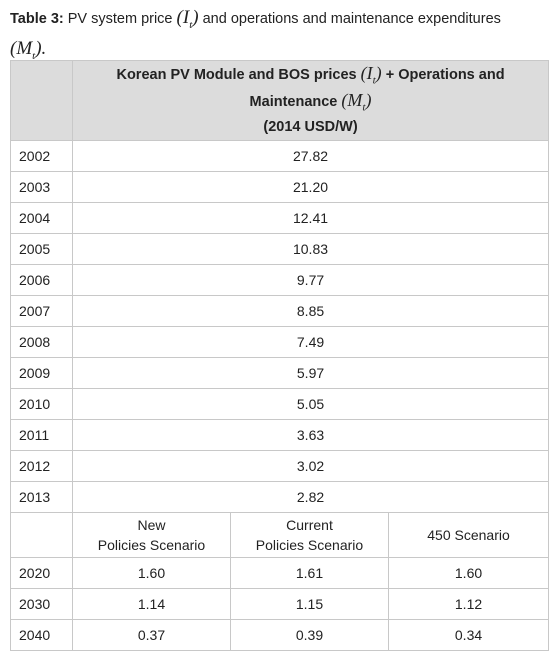 The image size is (558, 658). I want to click on caption-text: PV system price, so click(120, 19).